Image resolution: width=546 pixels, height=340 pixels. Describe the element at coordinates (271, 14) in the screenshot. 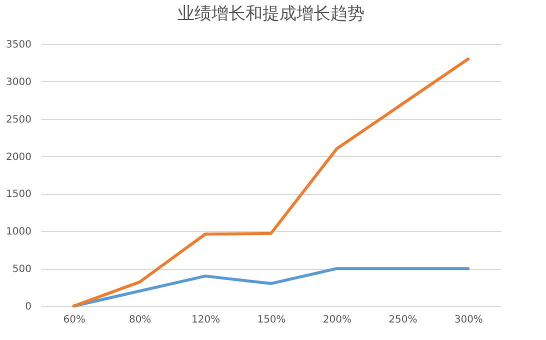

I see `chart-title: 业绩增长和提成增长趋势` at that location.